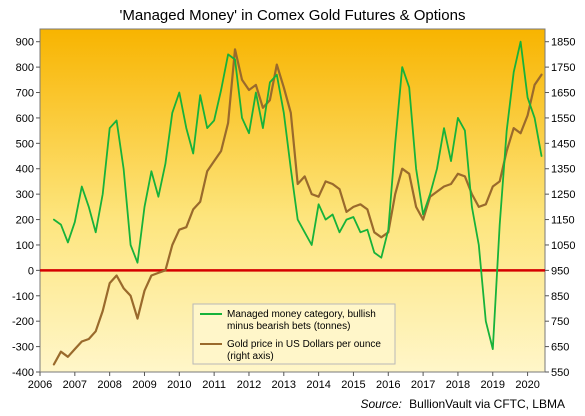  I want to click on y-left-tick-label: 400, so click(25, 170).